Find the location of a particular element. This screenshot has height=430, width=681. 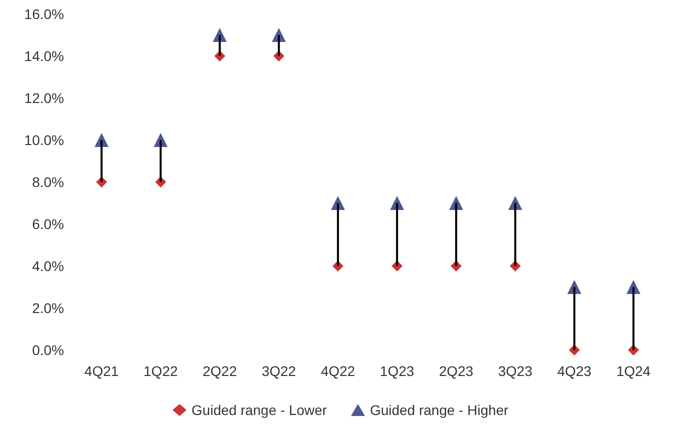

y-tick-label: 6.0% is located at coordinates (48, 224).